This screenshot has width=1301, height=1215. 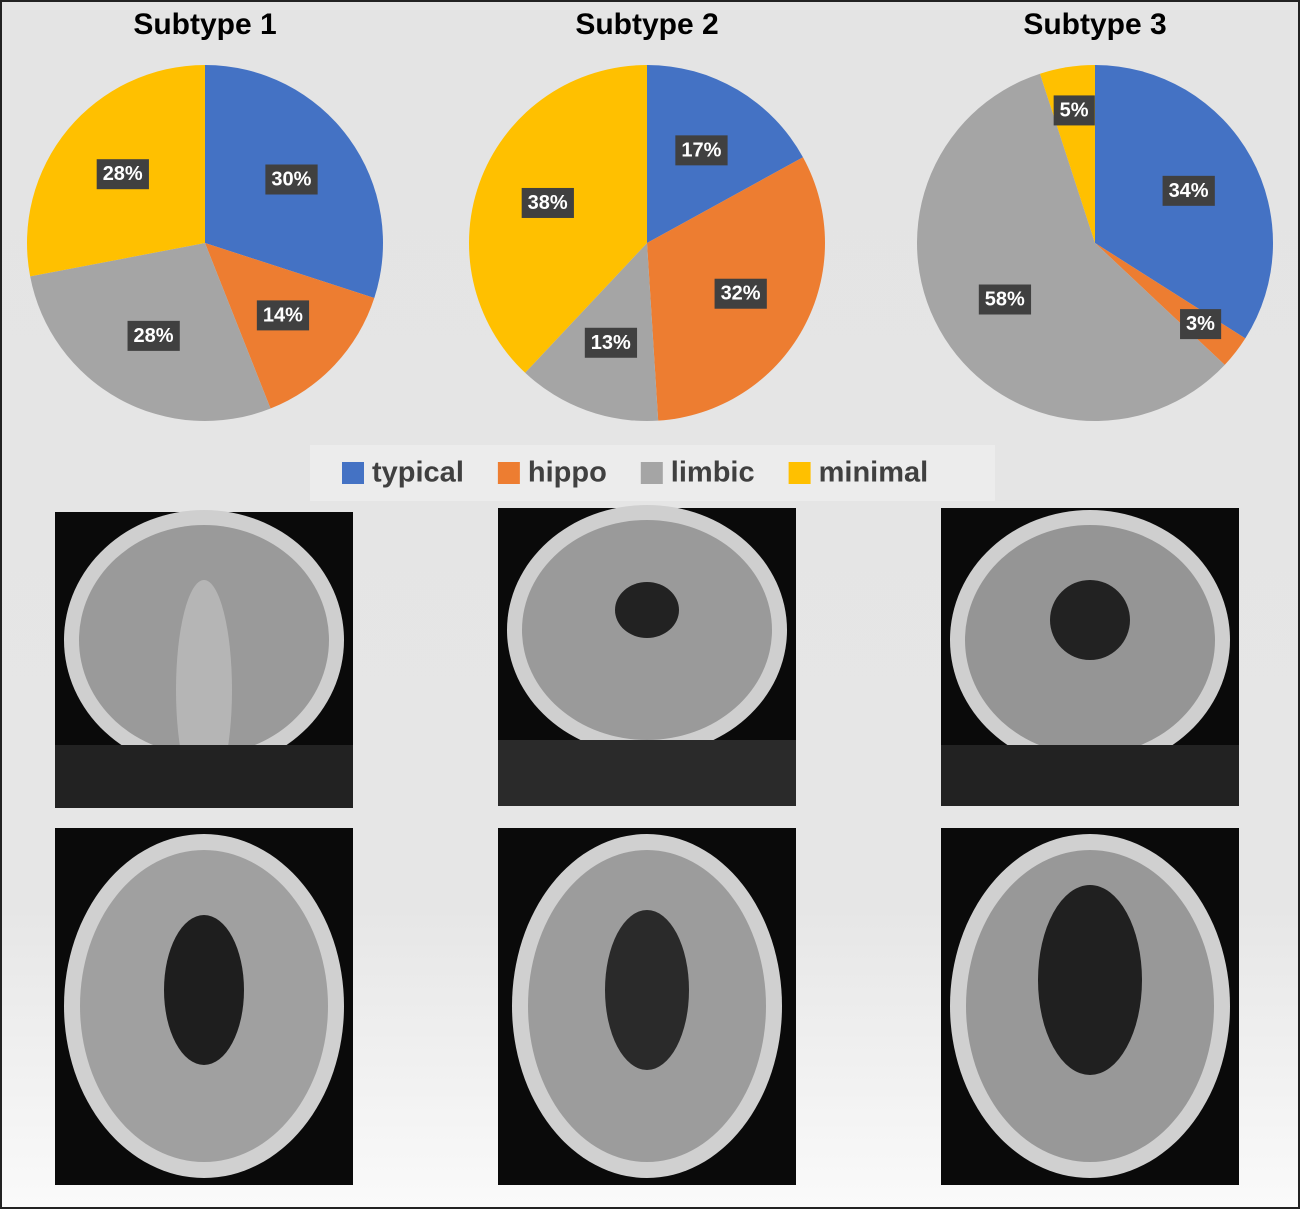 I want to click on legend-label: minimal, so click(x=874, y=473).